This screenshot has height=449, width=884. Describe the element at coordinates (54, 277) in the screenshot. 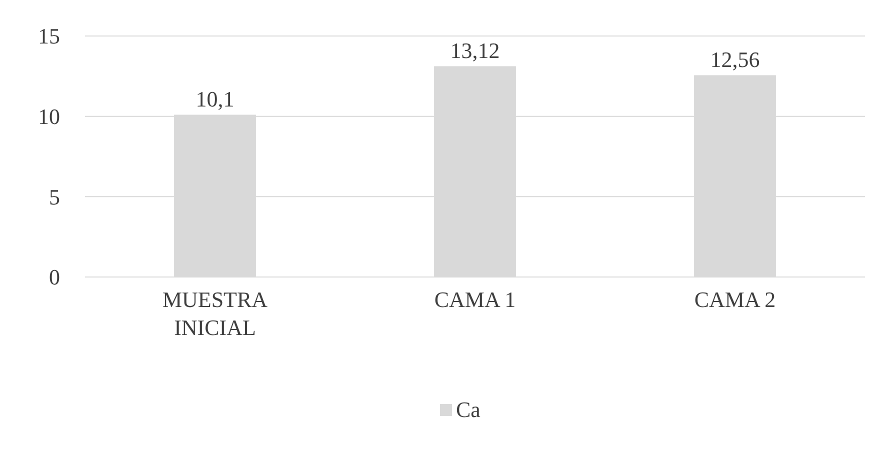

I see `y-tick-label: 0` at that location.